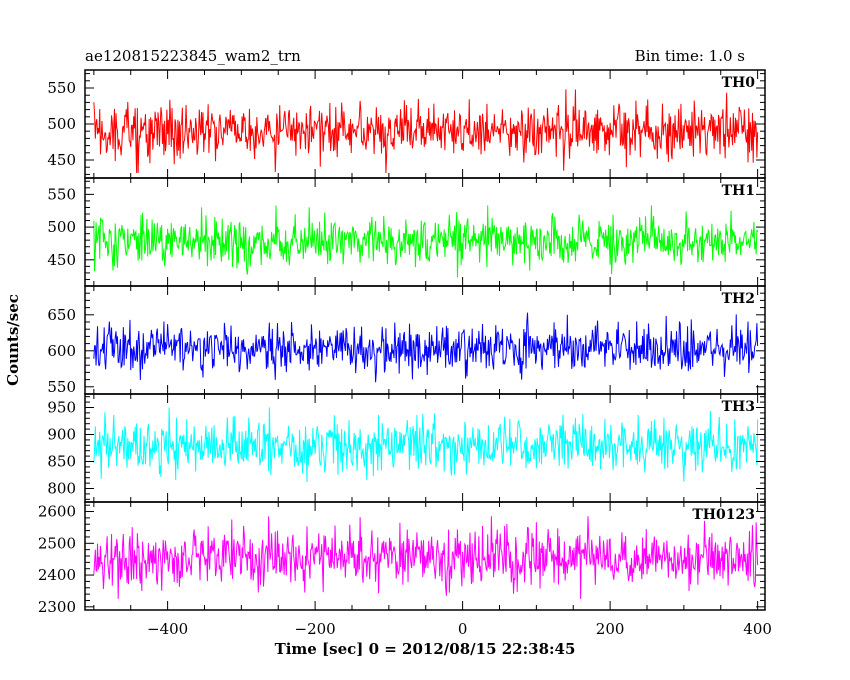 The width and height of the screenshot is (850, 680). What do you see at coordinates (738, 407) in the screenshot?
I see `series-label-th3: TH3` at bounding box center [738, 407].